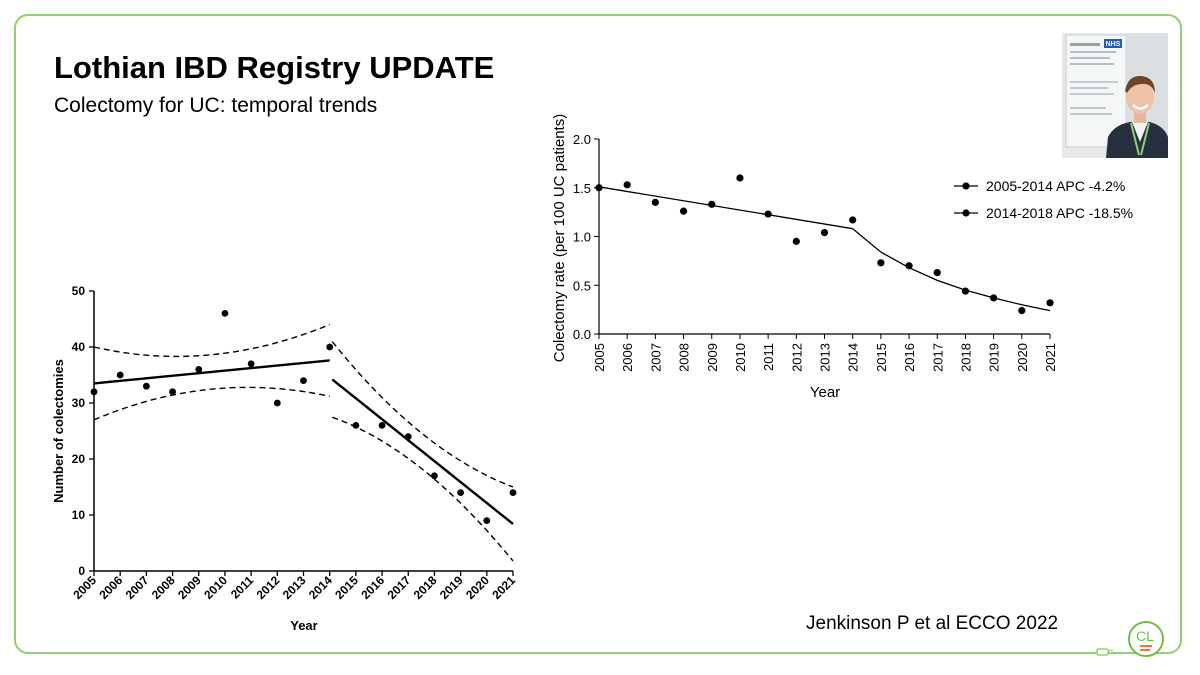  Describe the element at coordinates (994, 357) in the screenshot. I see `x-tick-label: 2019` at that location.